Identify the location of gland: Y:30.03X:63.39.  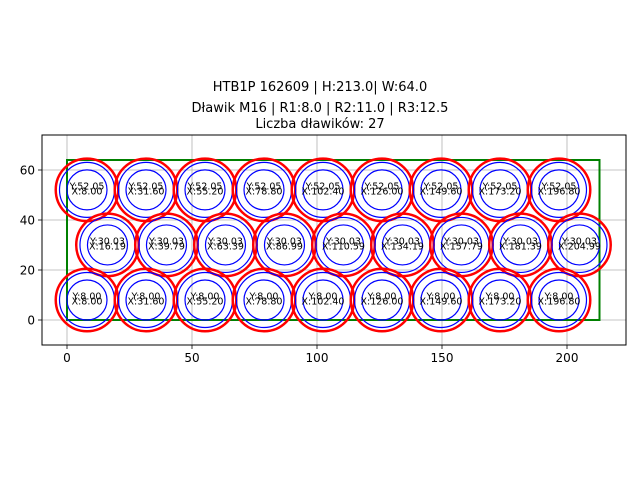
(225, 245).